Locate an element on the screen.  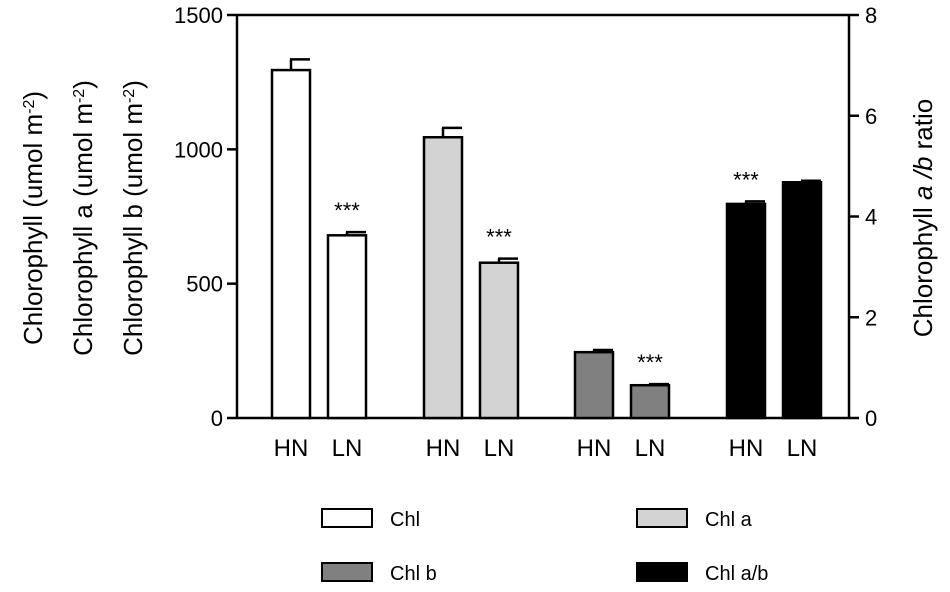
legend-label: Chl a/b is located at coordinates (736, 574).